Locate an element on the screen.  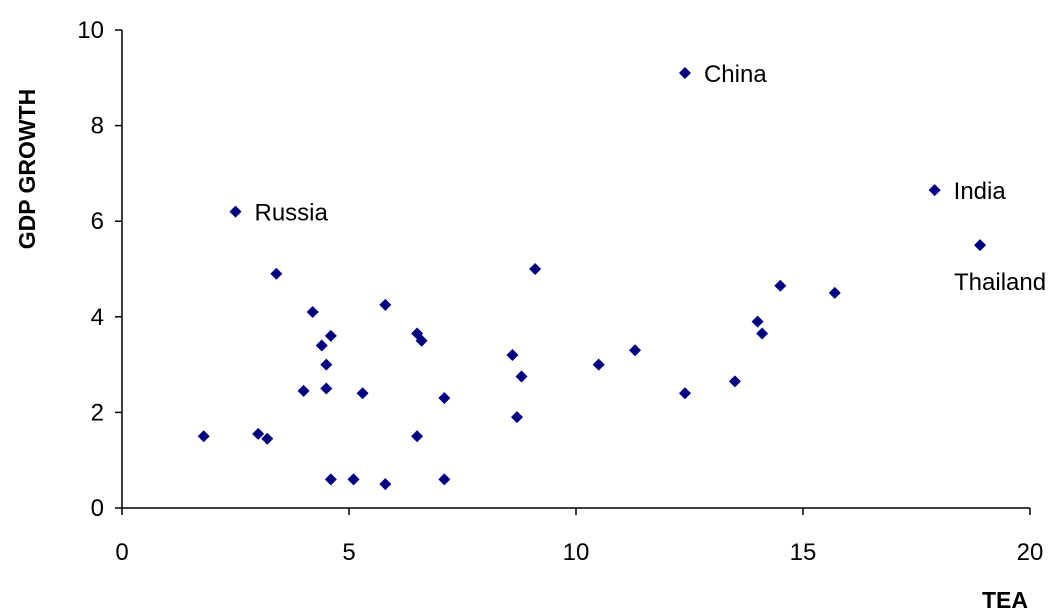
x-ticks: 0 5 10 15 20 is located at coordinates (579, 537).